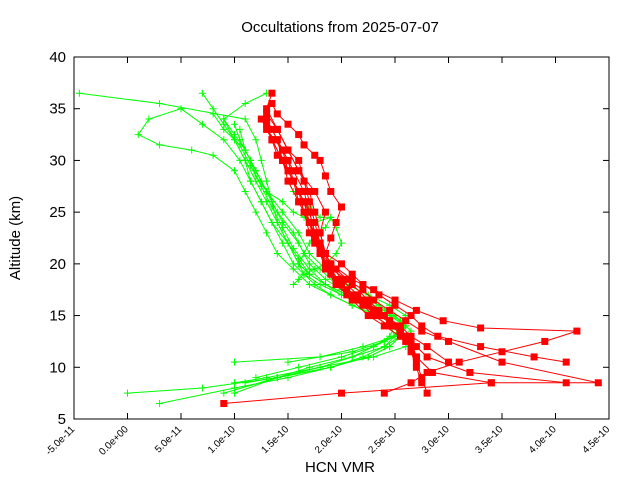  I want to click on x-tick-label: 3.5e-10, so click(490, 440).